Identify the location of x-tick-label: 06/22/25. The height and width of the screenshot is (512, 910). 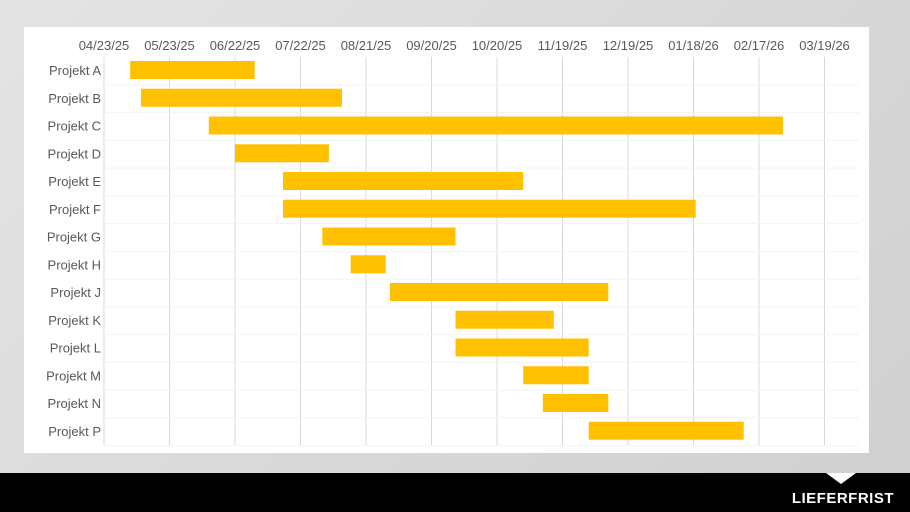
(235, 45).